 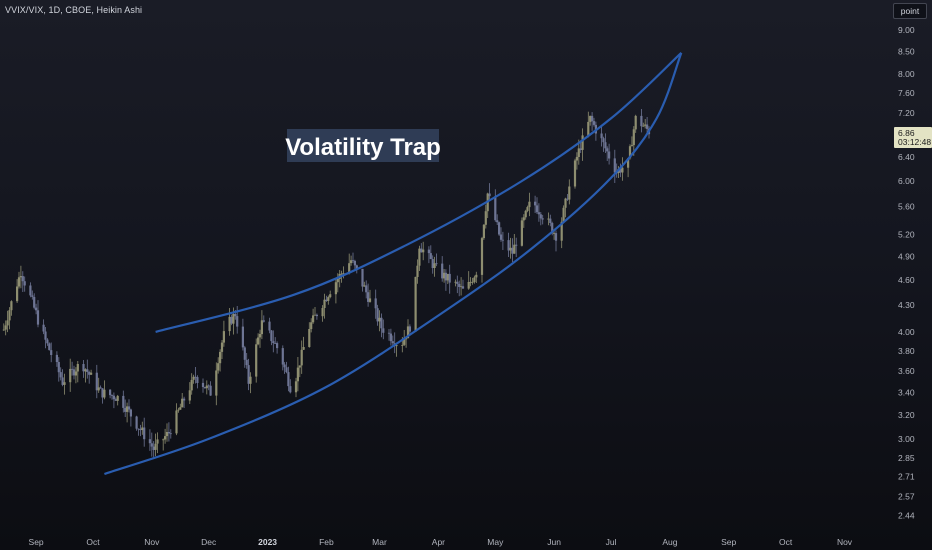 I want to click on y-tick-label: 6.40, so click(x=906, y=157).